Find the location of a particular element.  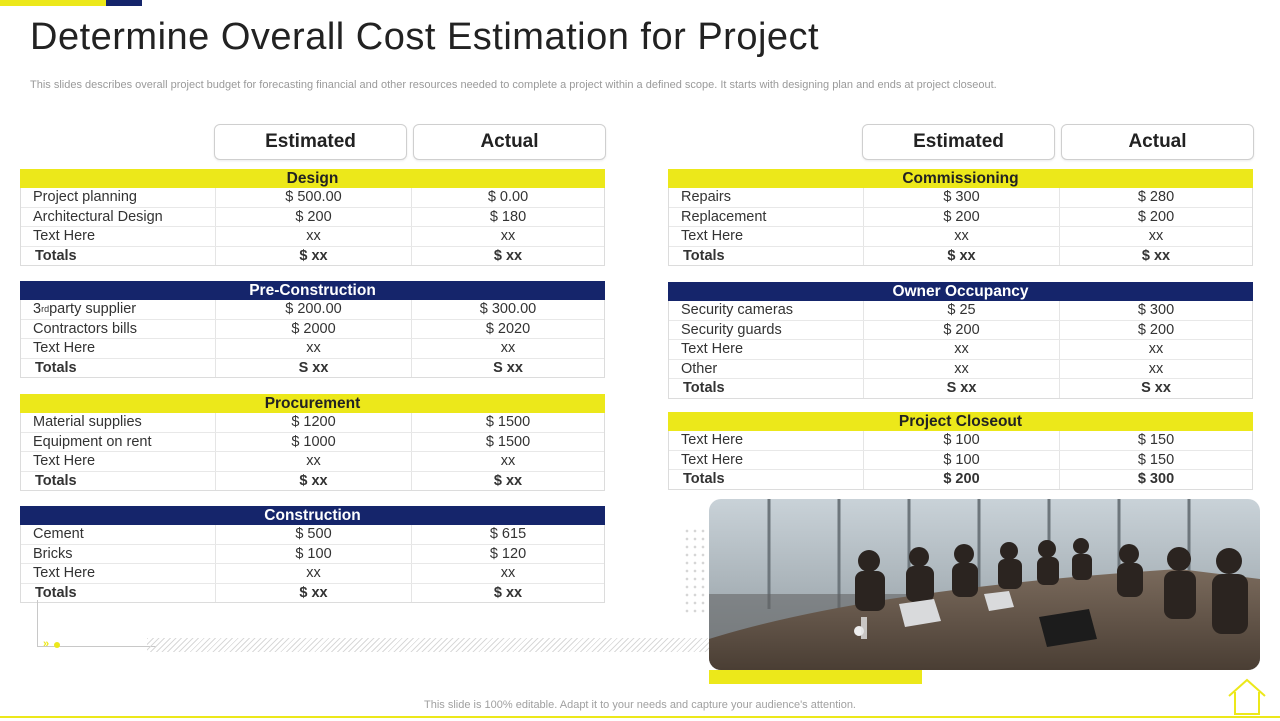

row-actual: $ 180 is located at coordinates (508, 216).